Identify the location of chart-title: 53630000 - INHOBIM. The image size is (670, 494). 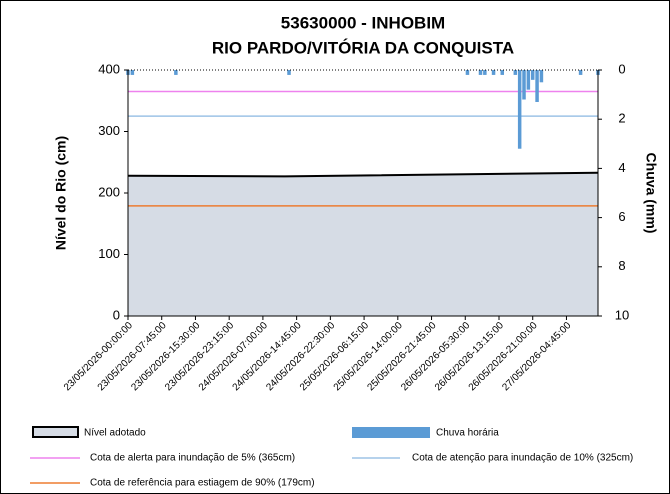
(363, 22).